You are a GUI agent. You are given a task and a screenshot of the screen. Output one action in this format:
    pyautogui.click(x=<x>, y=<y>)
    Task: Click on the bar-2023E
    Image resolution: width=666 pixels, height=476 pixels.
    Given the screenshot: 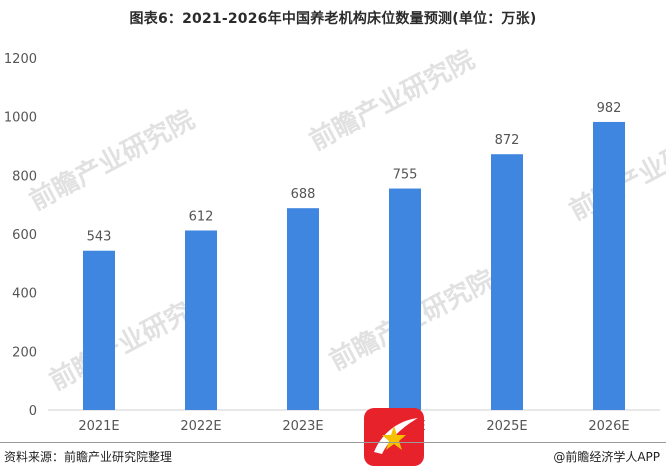 What is the action you would take?
    pyautogui.click(x=303, y=309)
    